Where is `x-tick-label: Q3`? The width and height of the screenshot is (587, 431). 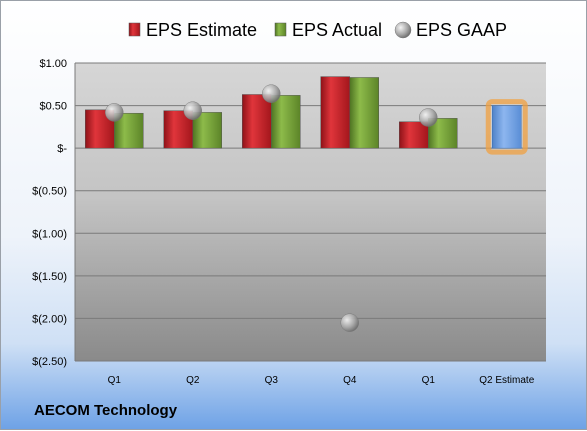 x-tick-label: Q3 is located at coordinates (272, 380).